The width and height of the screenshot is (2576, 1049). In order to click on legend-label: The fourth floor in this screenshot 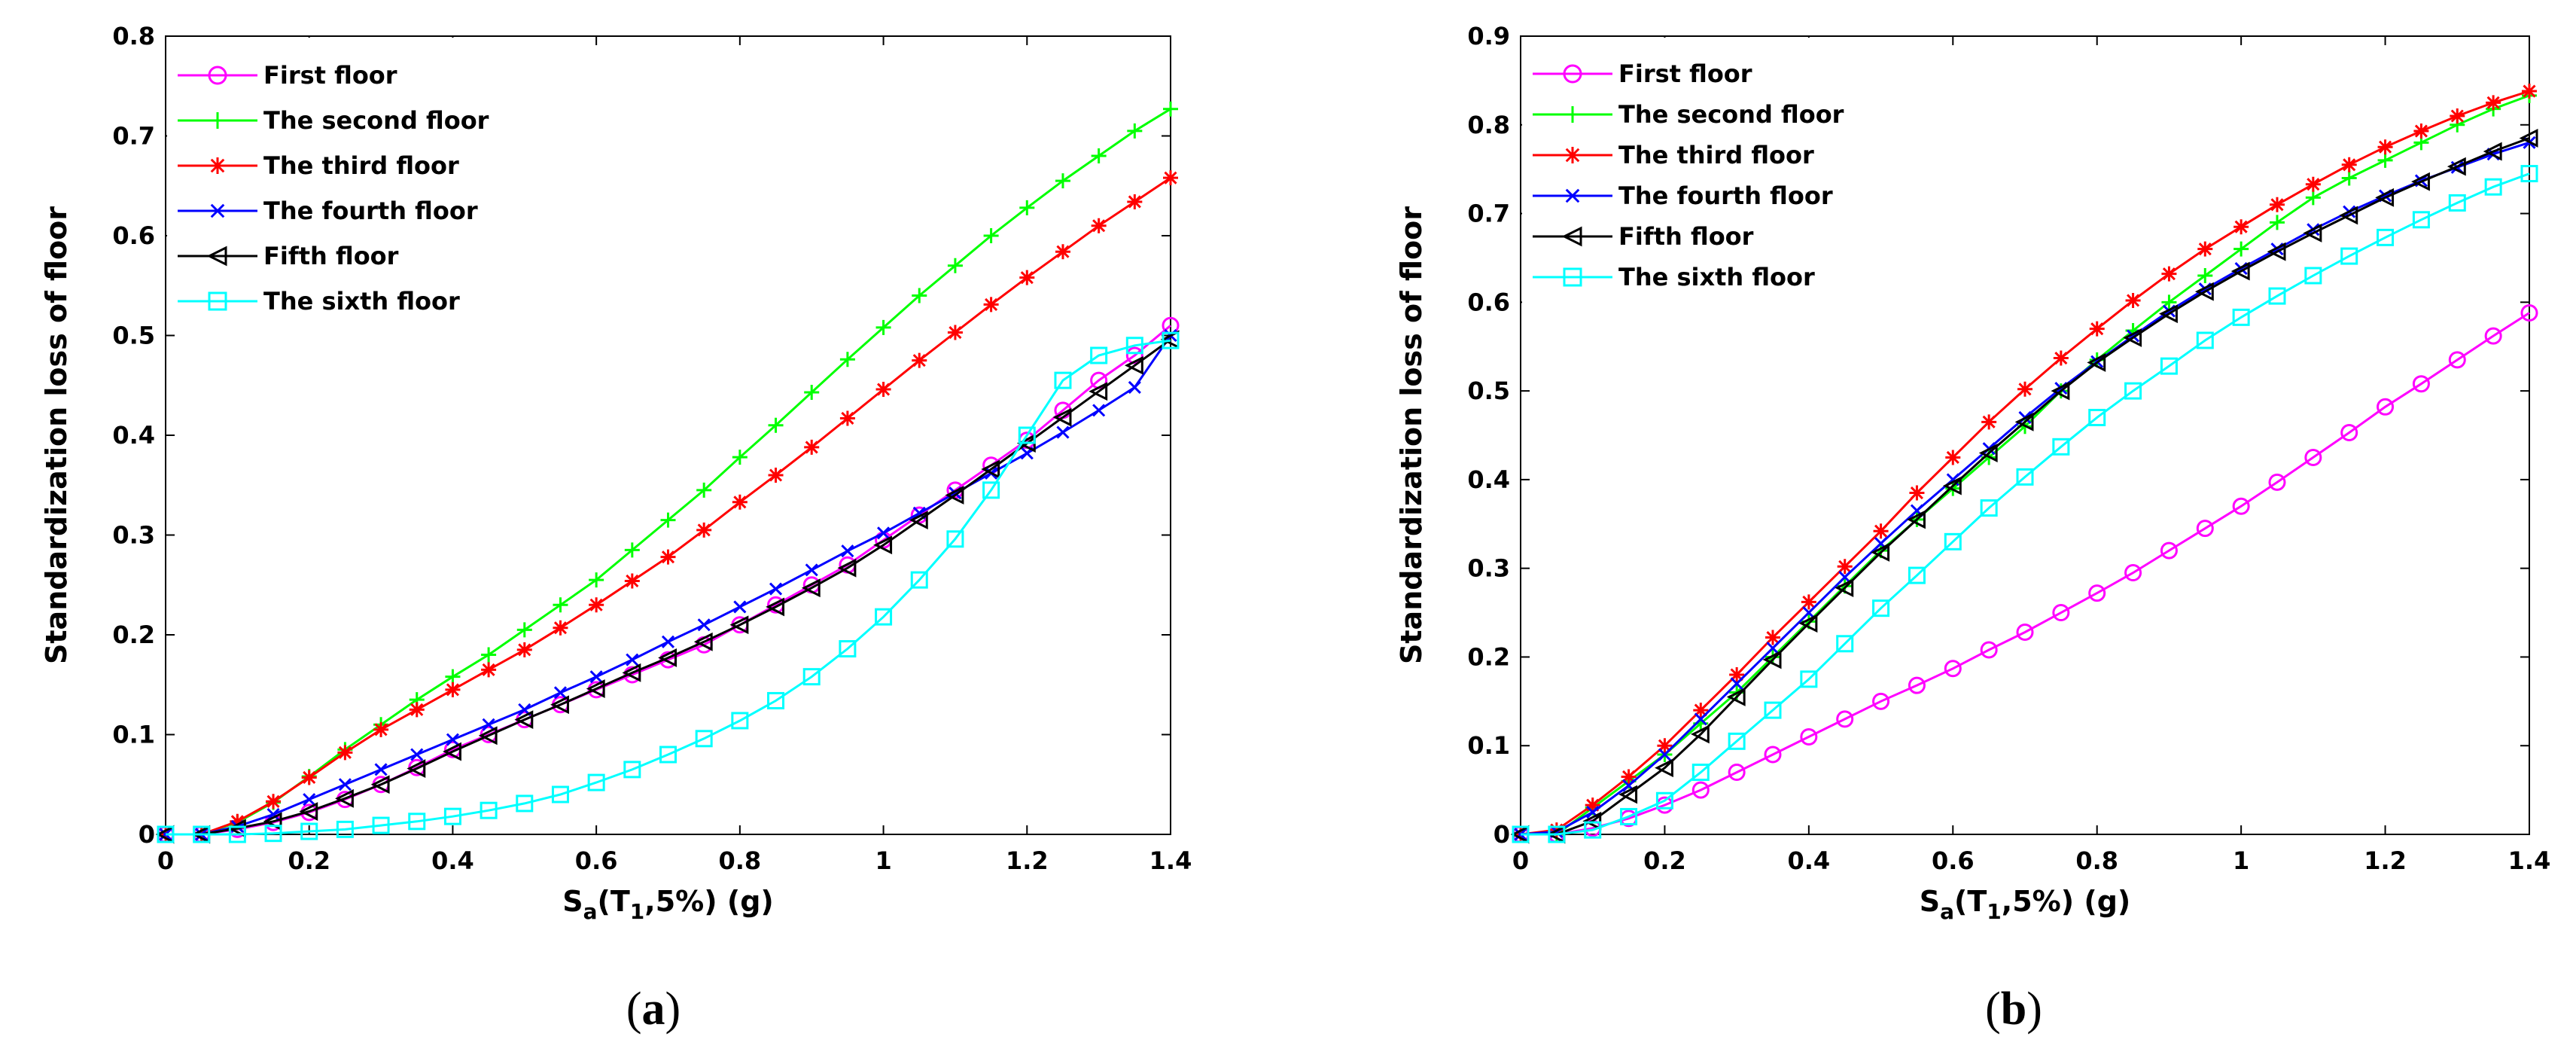, I will do `click(370, 211)`.